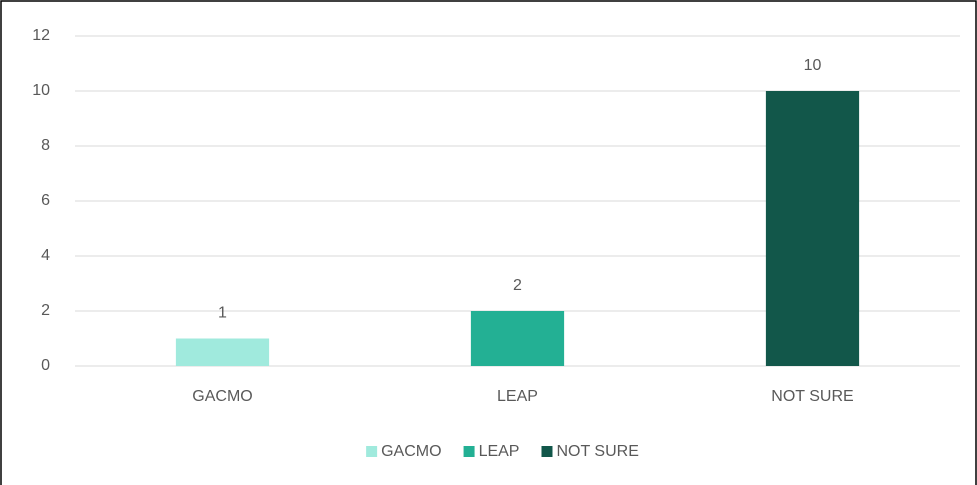  What do you see at coordinates (41, 90) in the screenshot?
I see `y-tick-label: 10` at bounding box center [41, 90].